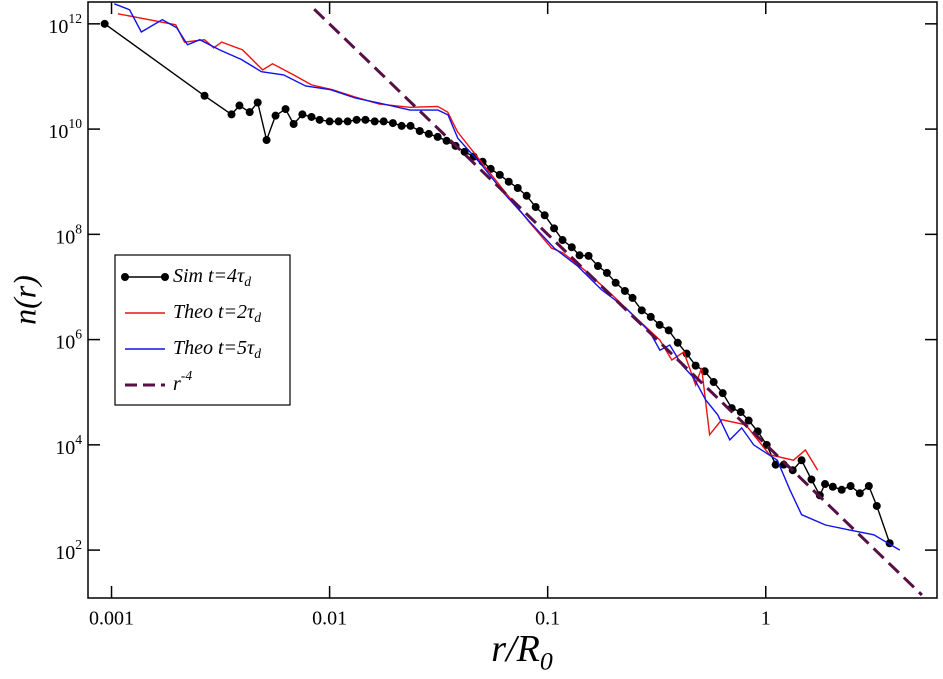 The image size is (943, 679). Describe the element at coordinates (217, 349) in the screenshot. I see `legend-label: Theo t=5τd` at that location.